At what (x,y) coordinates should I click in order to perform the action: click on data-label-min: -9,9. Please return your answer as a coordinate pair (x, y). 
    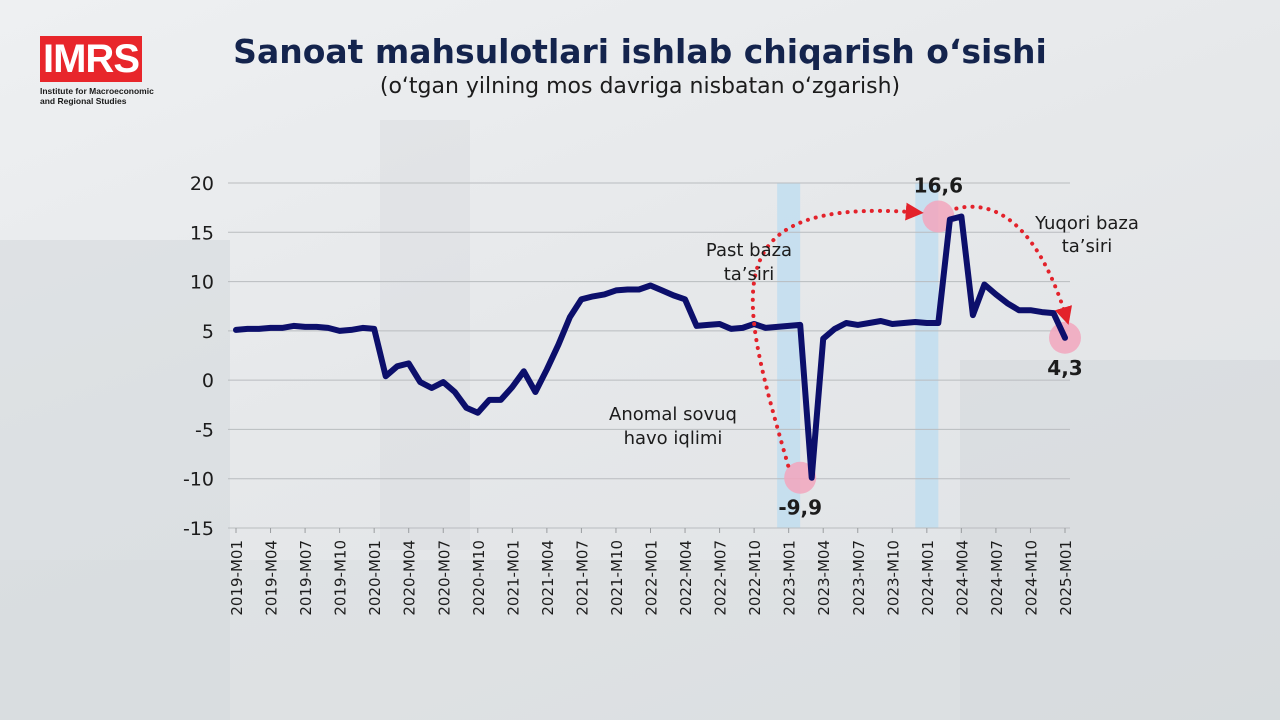
    Looking at the image, I should click on (800, 508).